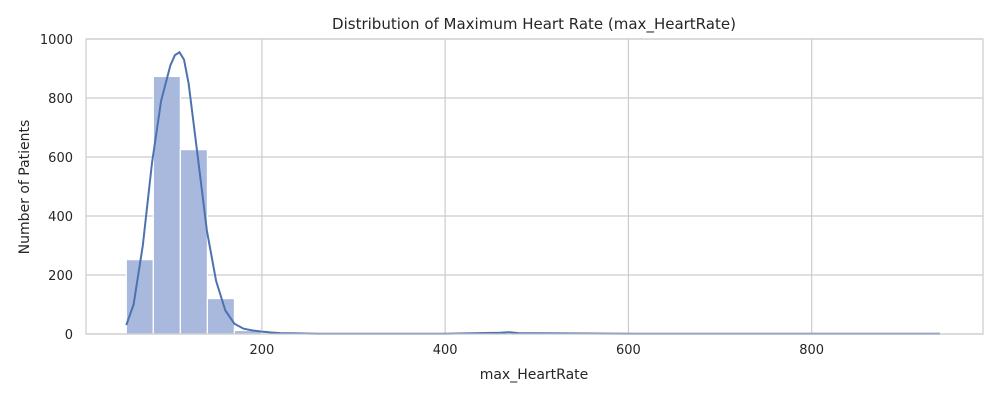 The height and width of the screenshot is (400, 1000). Describe the element at coordinates (262, 350) in the screenshot. I see `x-tick-label: 200` at that location.